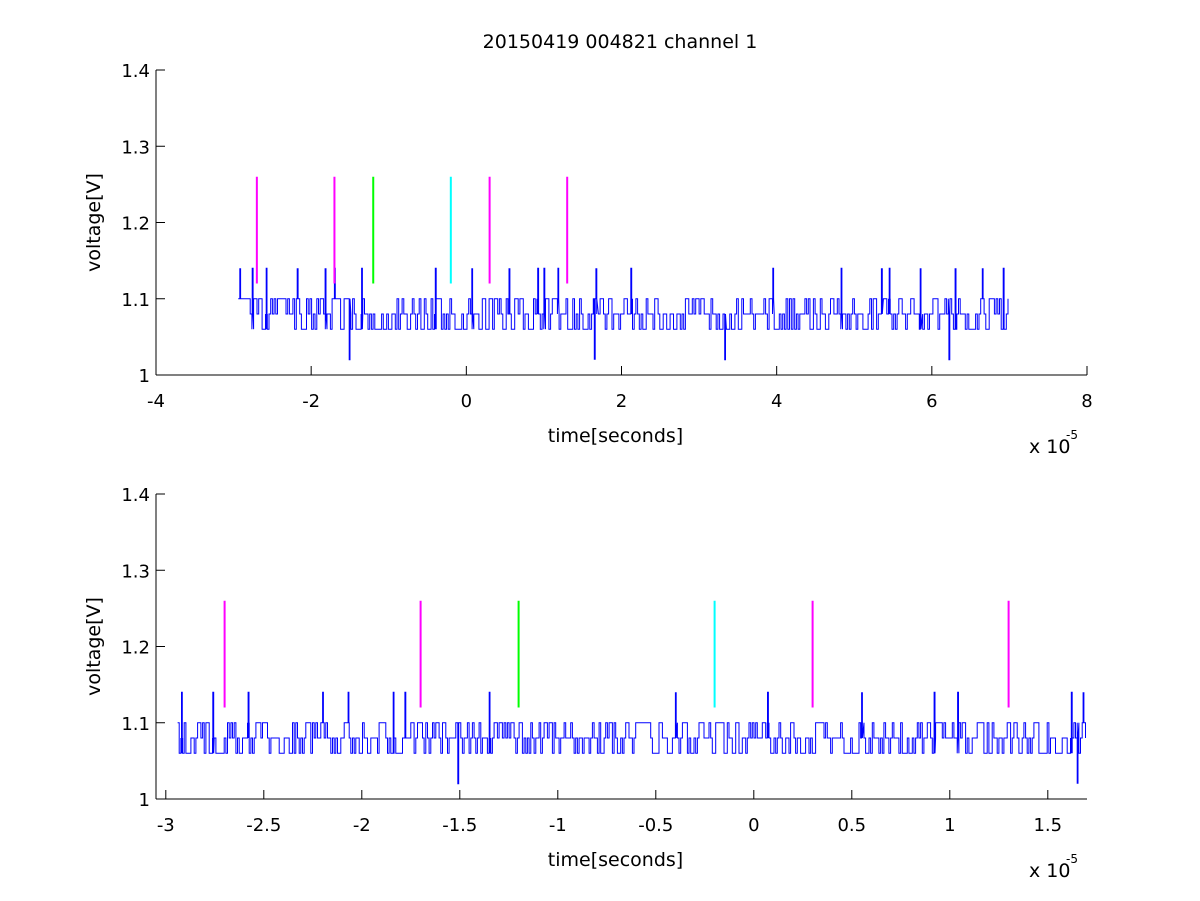 The image size is (1200, 901). What do you see at coordinates (931, 401) in the screenshot?
I see `x-tick-label: 6` at bounding box center [931, 401].